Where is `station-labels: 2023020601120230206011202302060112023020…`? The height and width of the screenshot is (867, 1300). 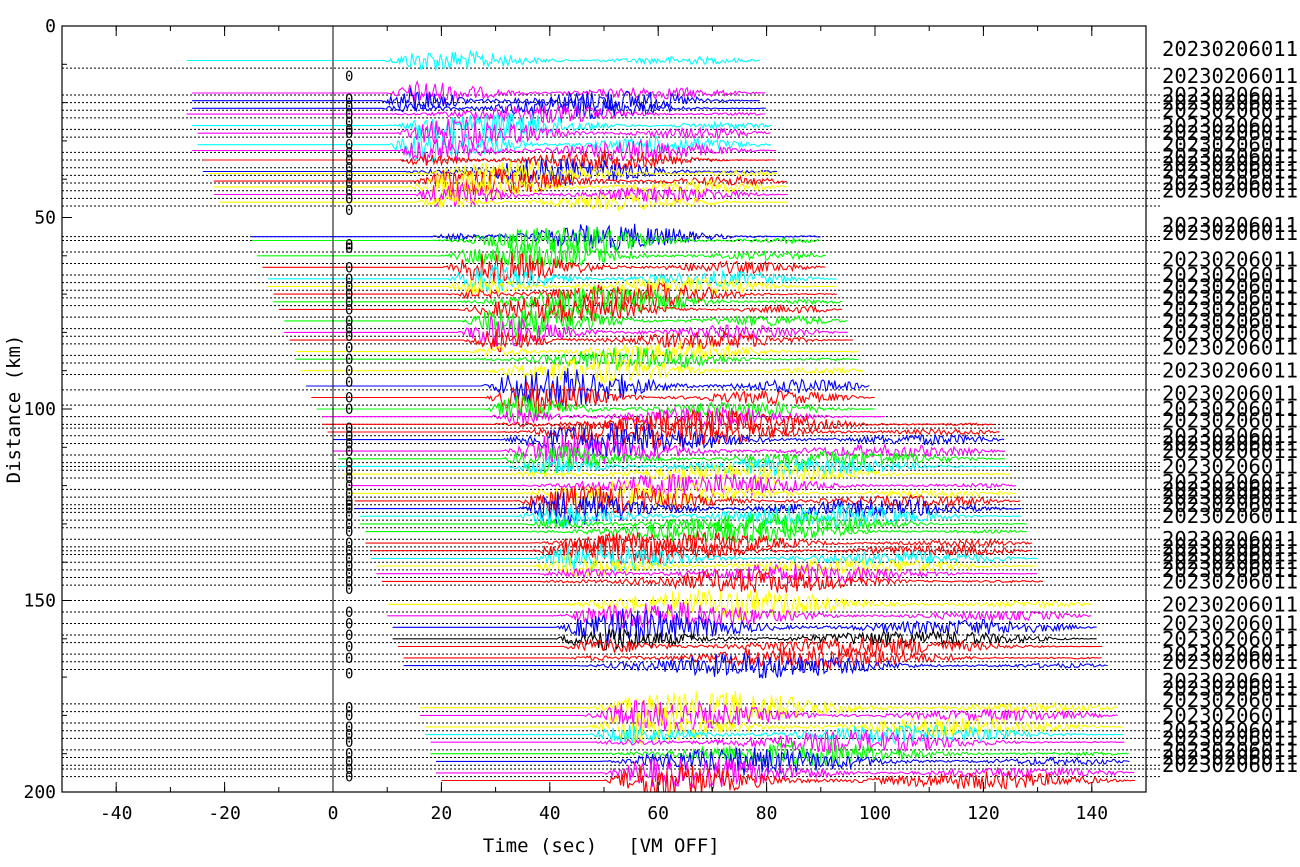
station-labels: 2023020601120230206011202302060112023020… is located at coordinates (1230, 407).